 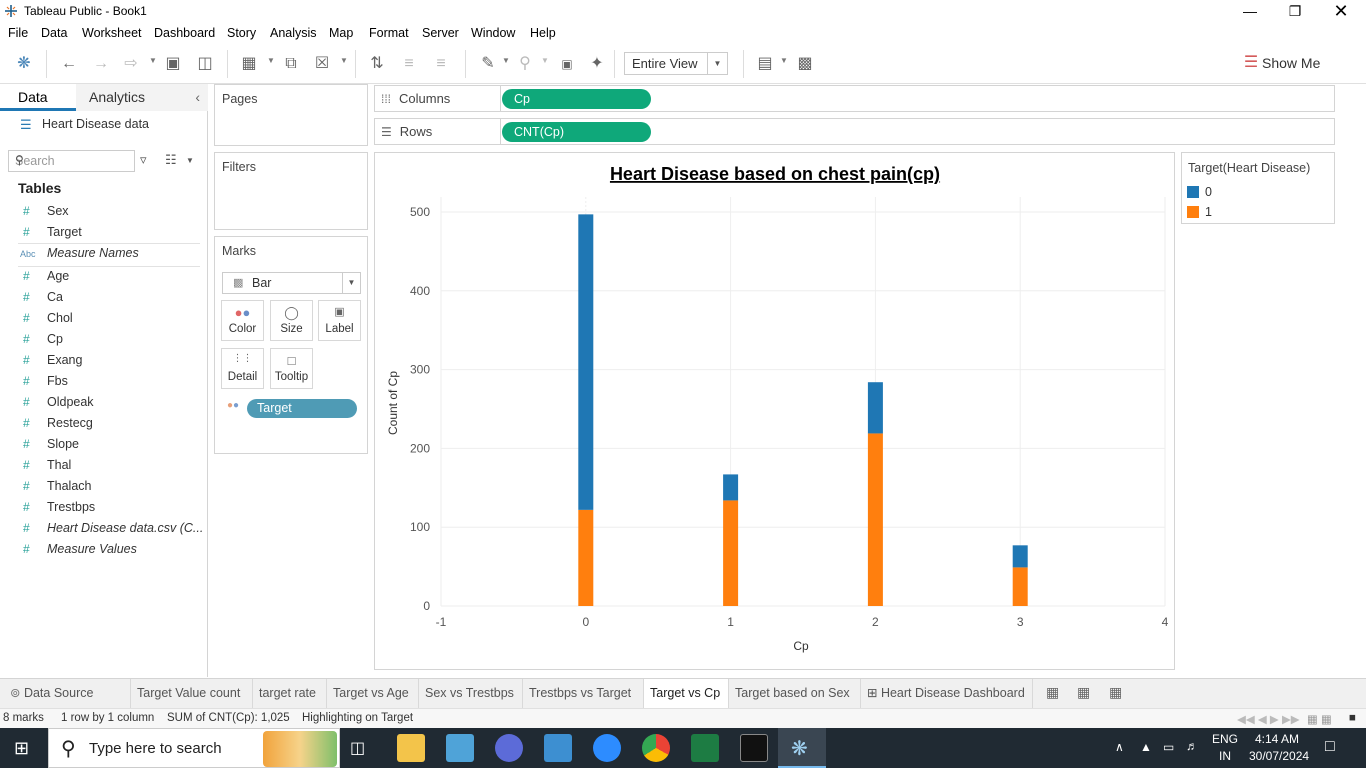 I want to click on filmstrip-icon: ■, so click(x=1352, y=718).